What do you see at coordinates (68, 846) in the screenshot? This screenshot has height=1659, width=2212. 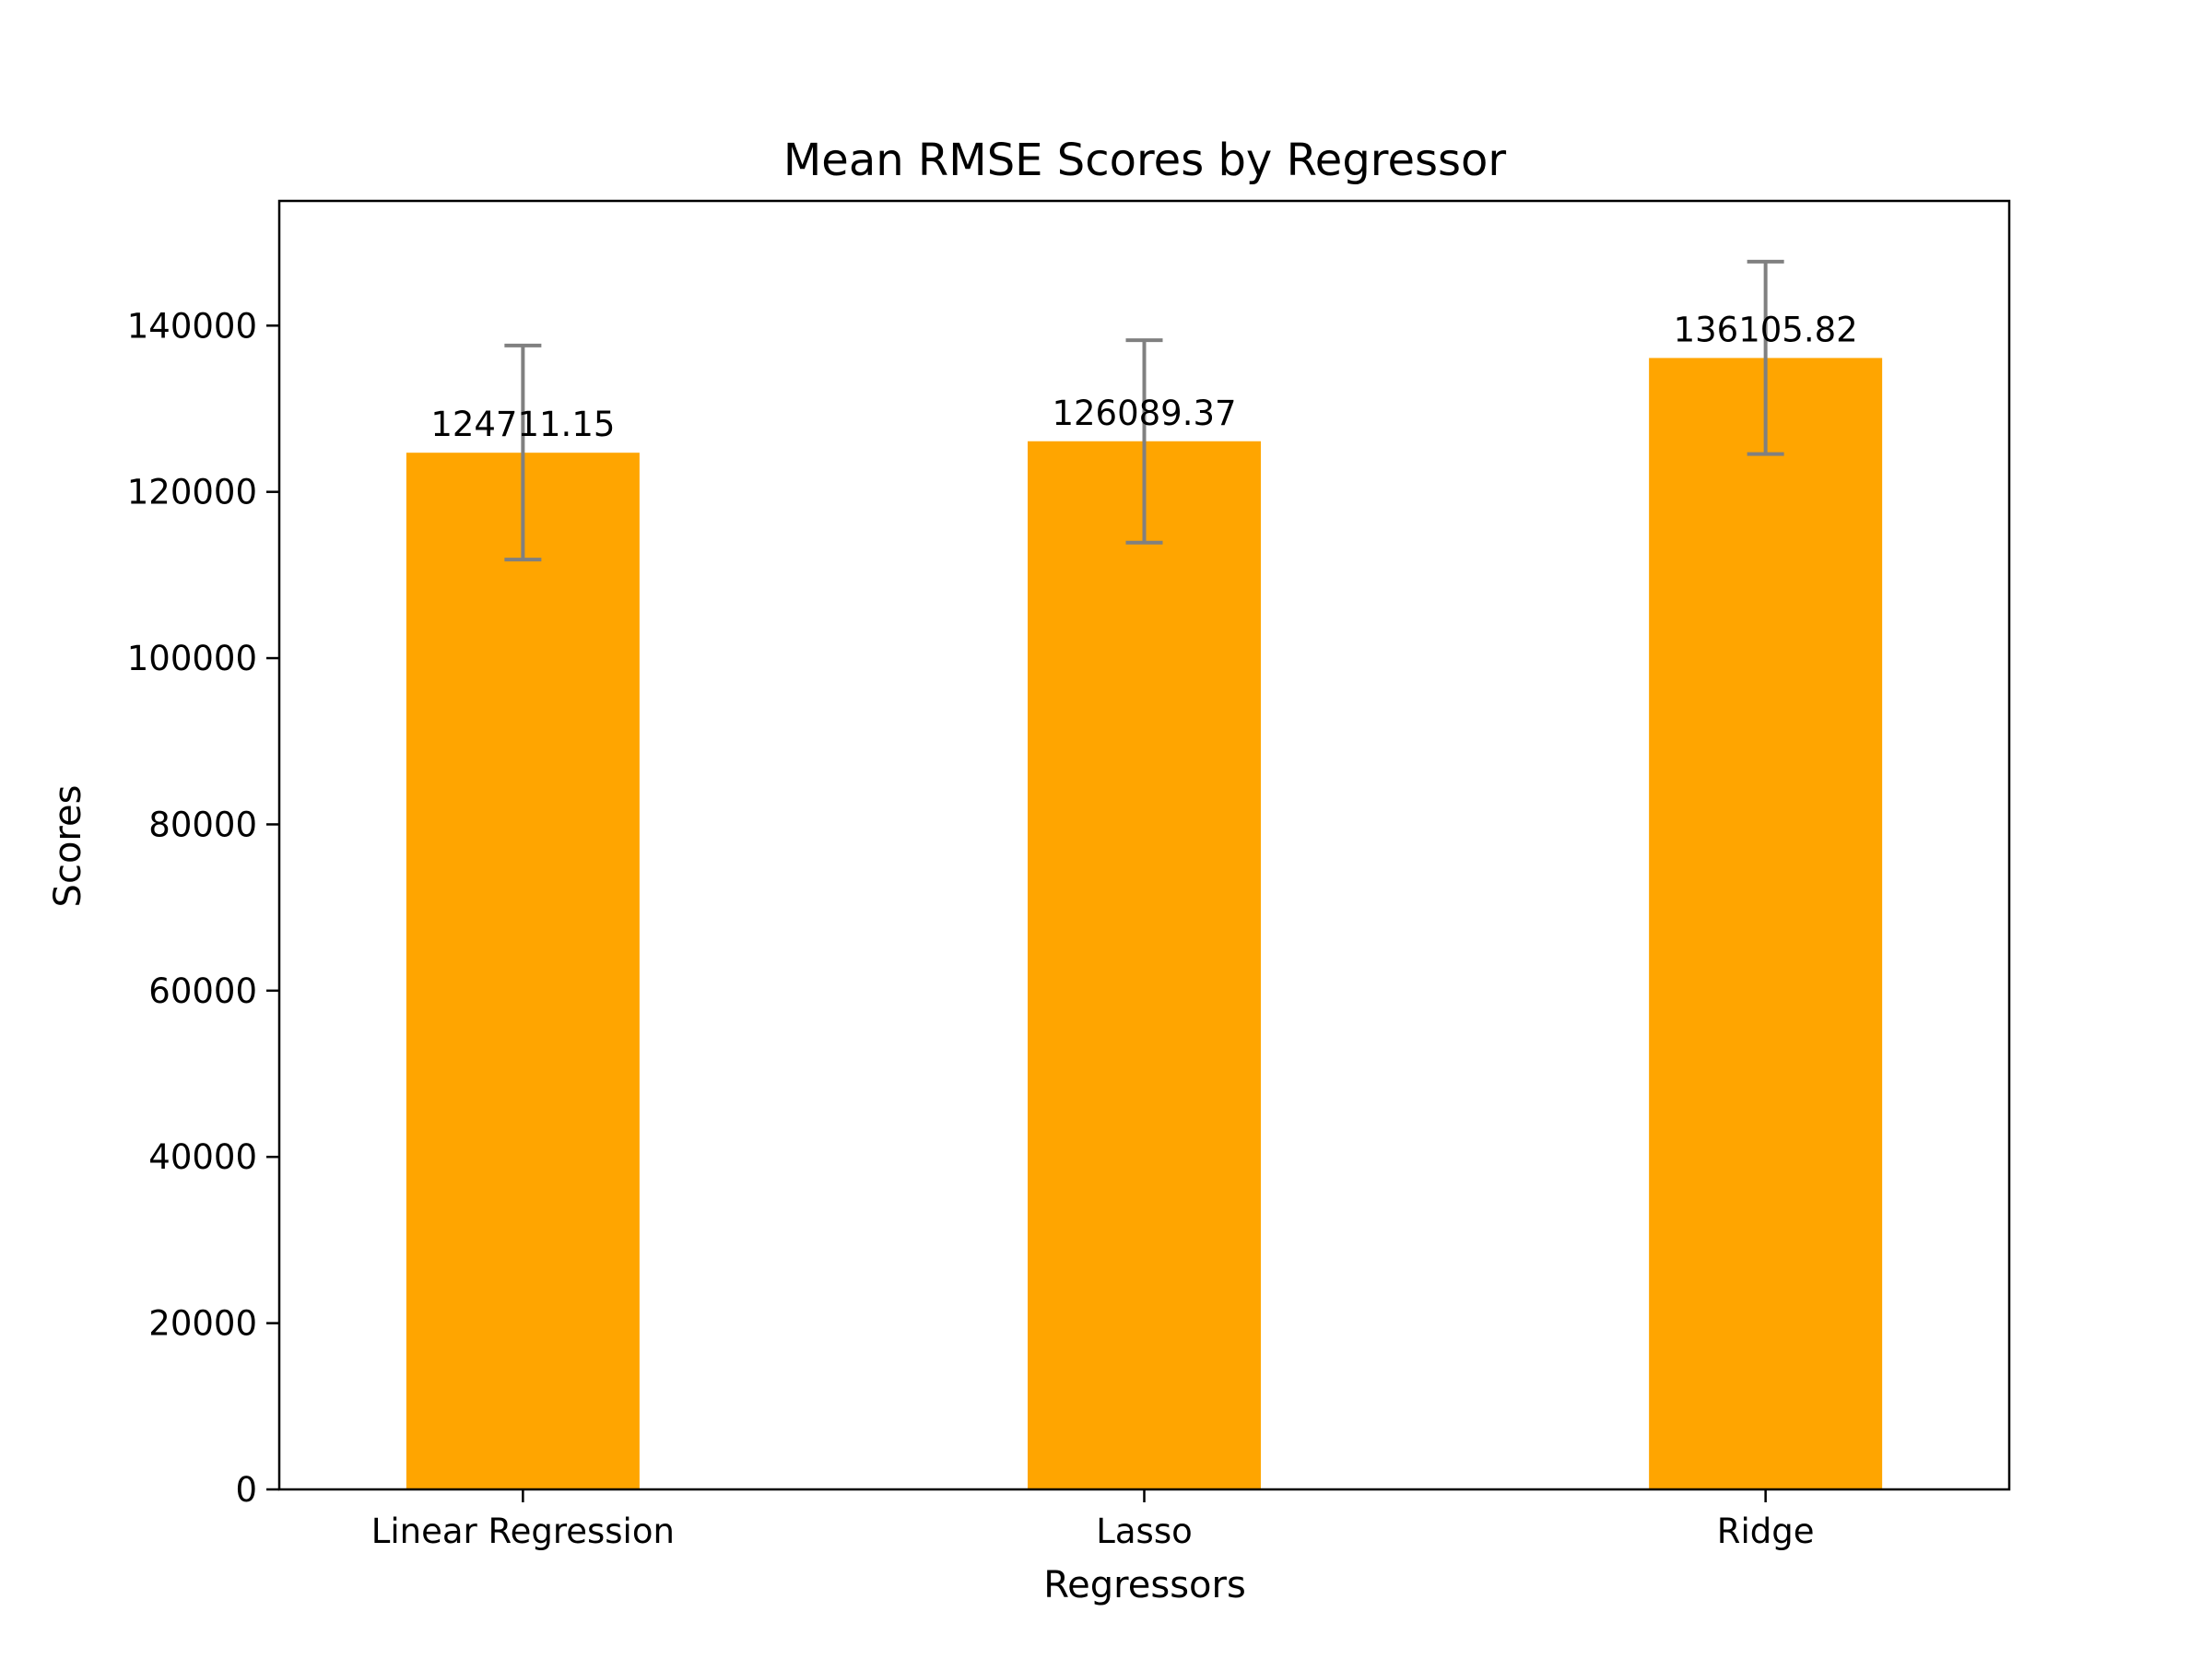 I see `y-axis-label: Scores` at bounding box center [68, 846].